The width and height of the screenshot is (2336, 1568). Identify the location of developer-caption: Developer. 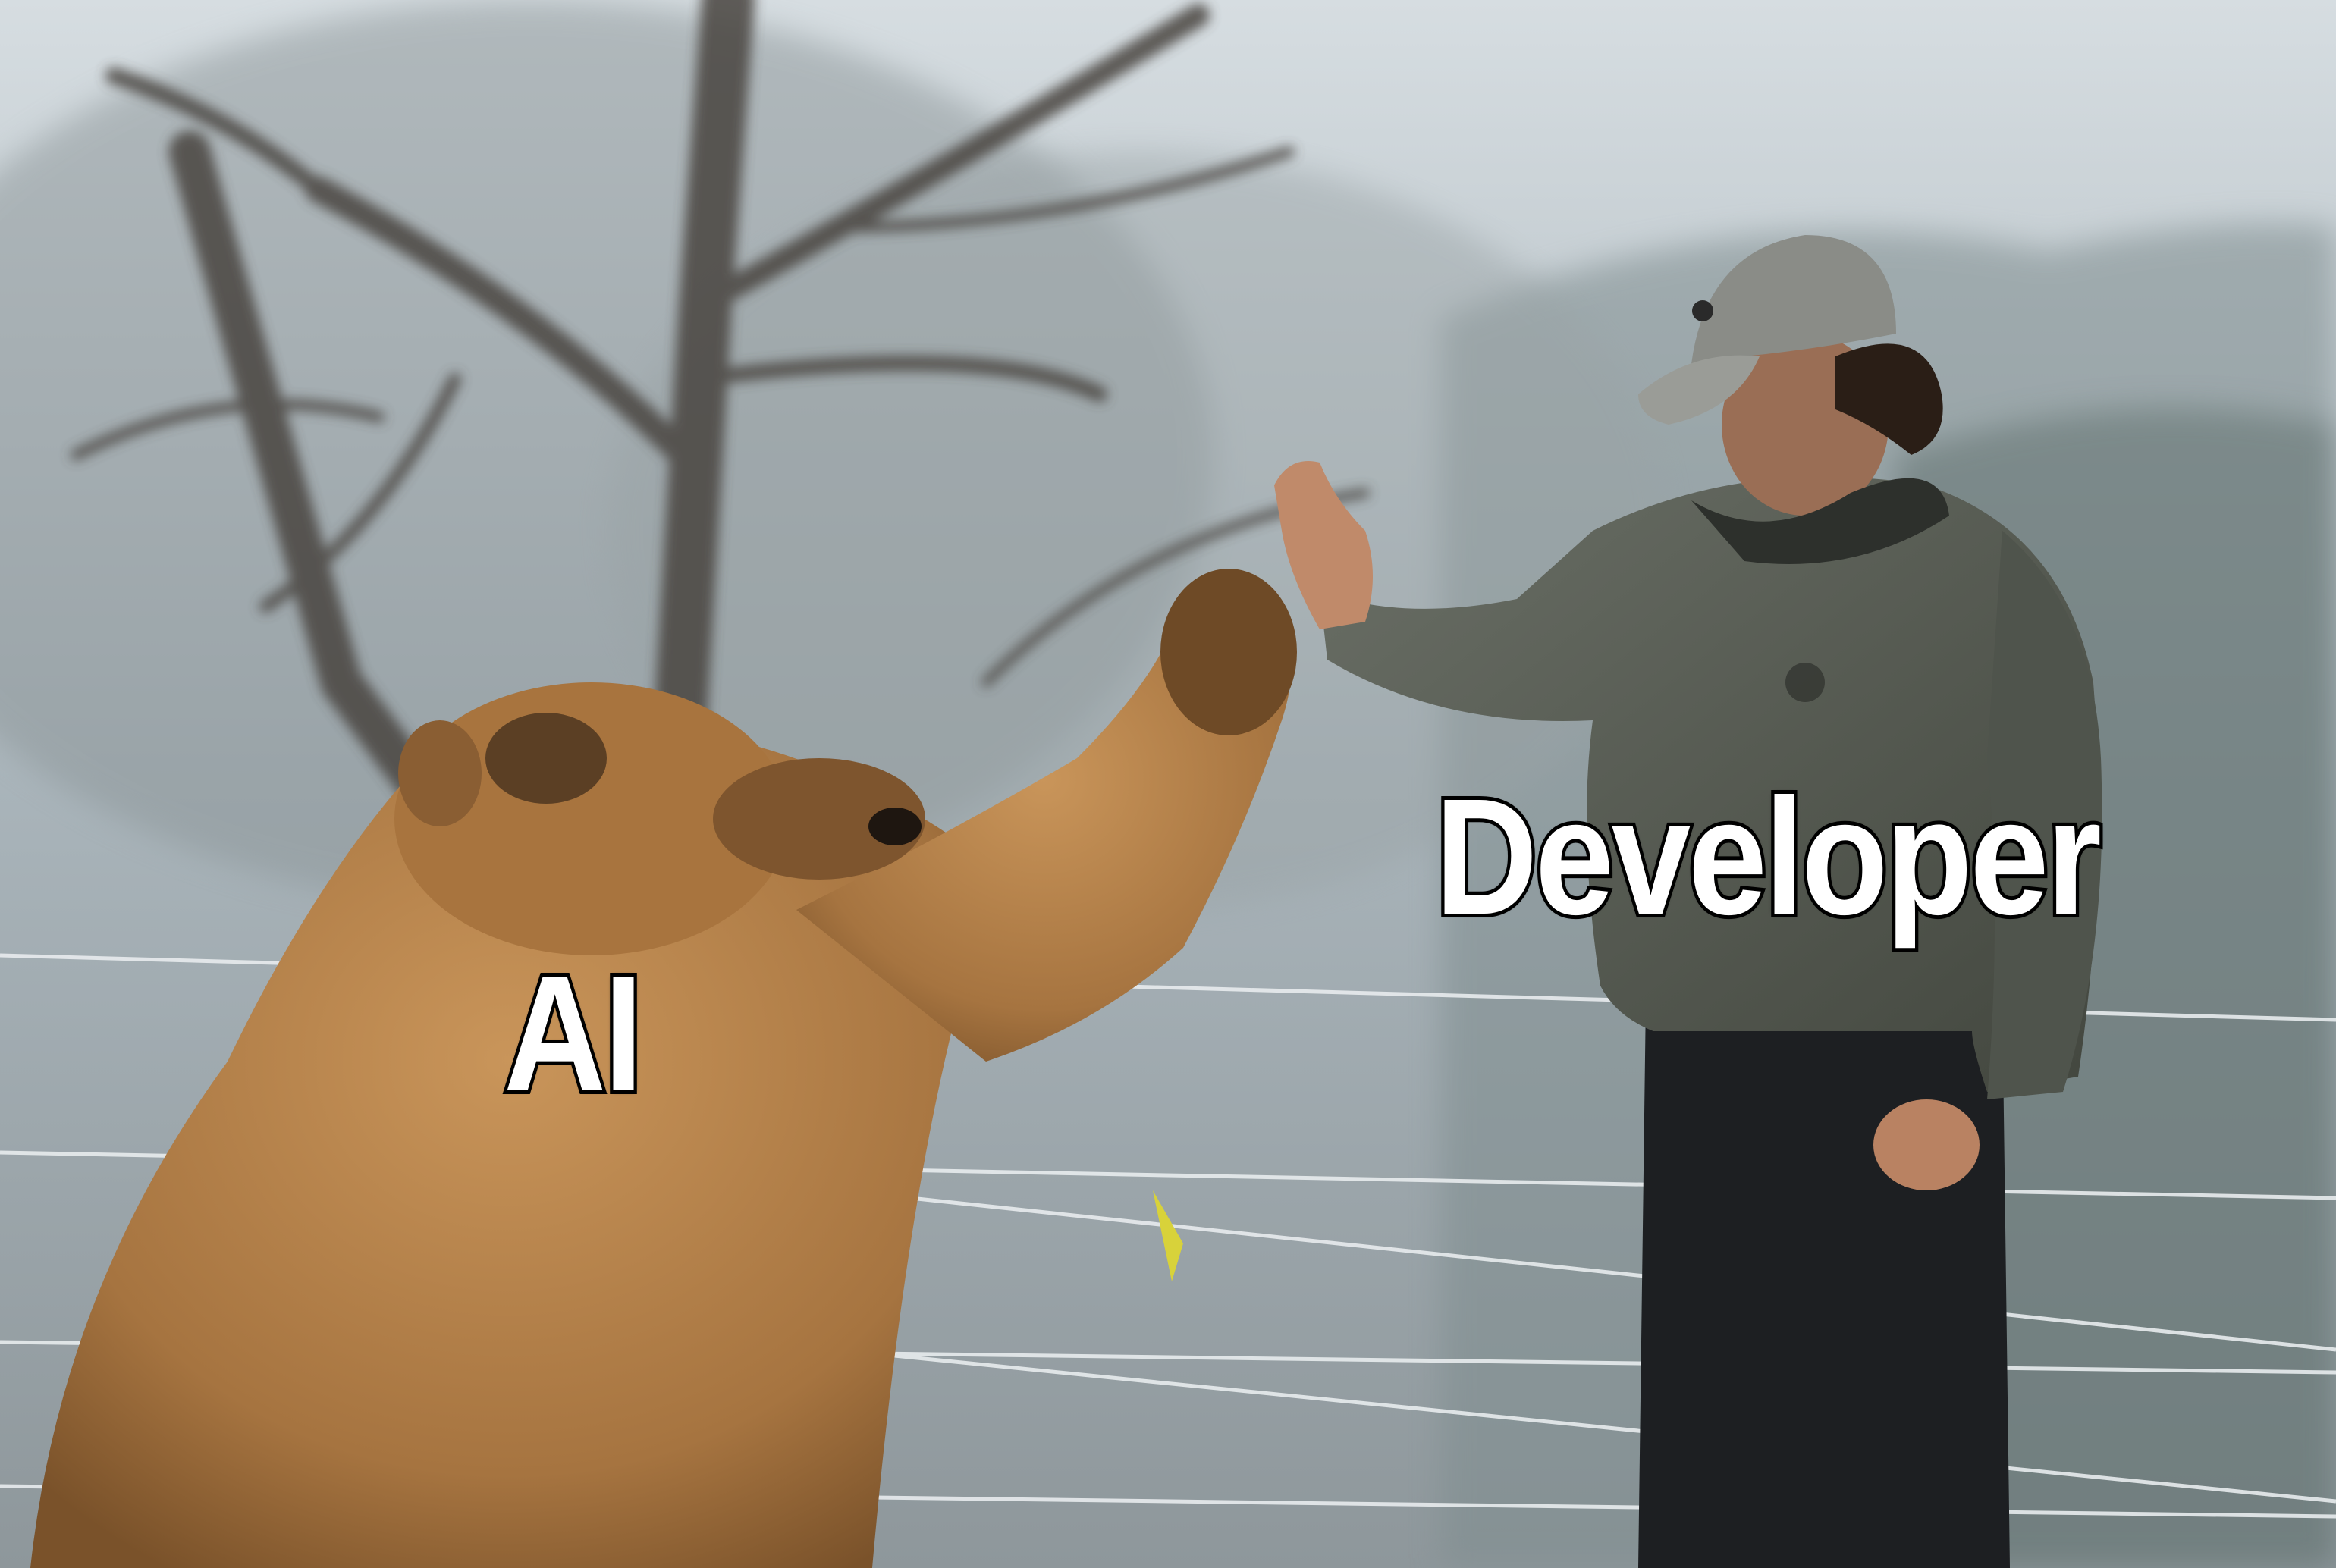
(1768, 857).